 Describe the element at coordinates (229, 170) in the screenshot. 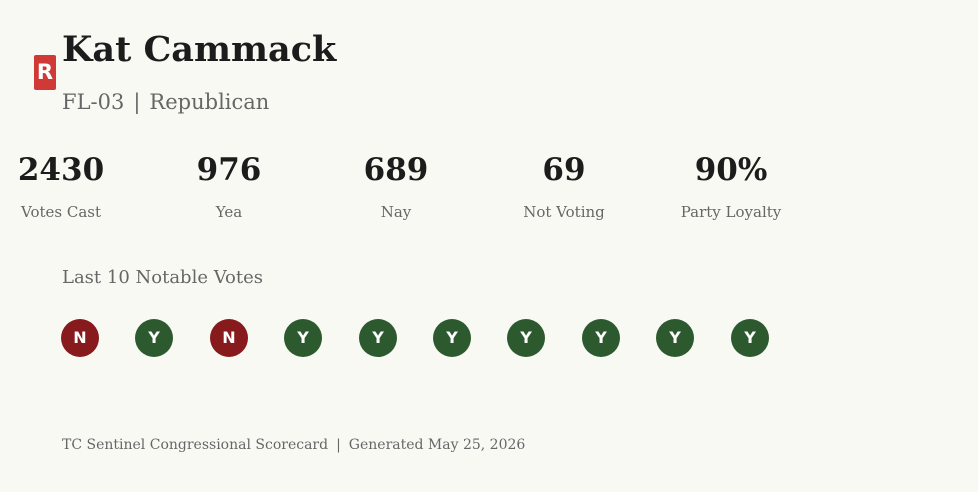

I see `stat-value: 976` at that location.